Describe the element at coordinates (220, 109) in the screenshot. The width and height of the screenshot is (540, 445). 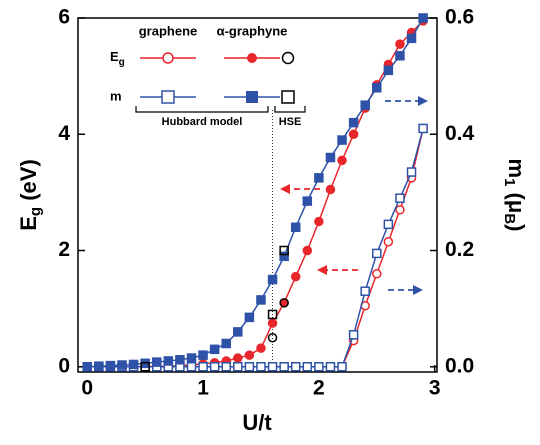
I see `legend-bracket` at that location.